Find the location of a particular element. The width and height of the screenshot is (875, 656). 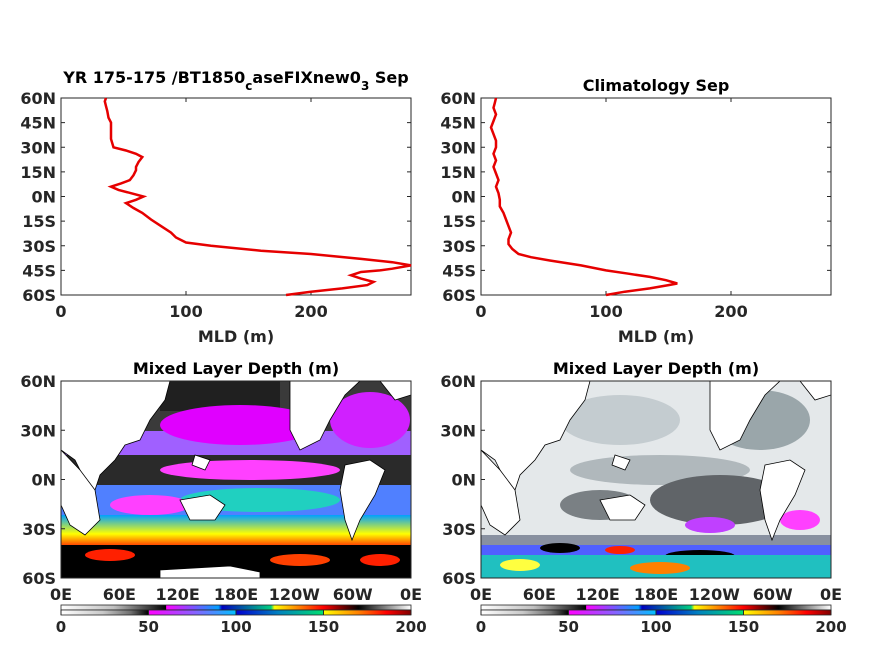

chart-title-model: YR 175-175 /BT1850caseFIXnew03 Sep is located at coordinates (235, 80).